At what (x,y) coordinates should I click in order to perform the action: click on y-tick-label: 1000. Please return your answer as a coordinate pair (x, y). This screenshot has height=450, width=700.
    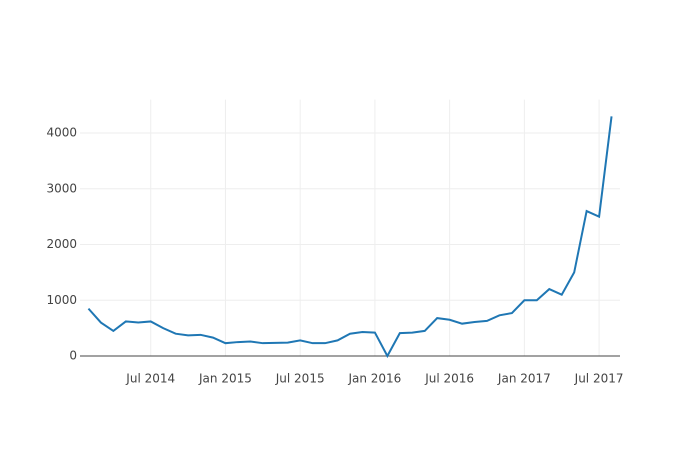
    Looking at the image, I should click on (61, 300).